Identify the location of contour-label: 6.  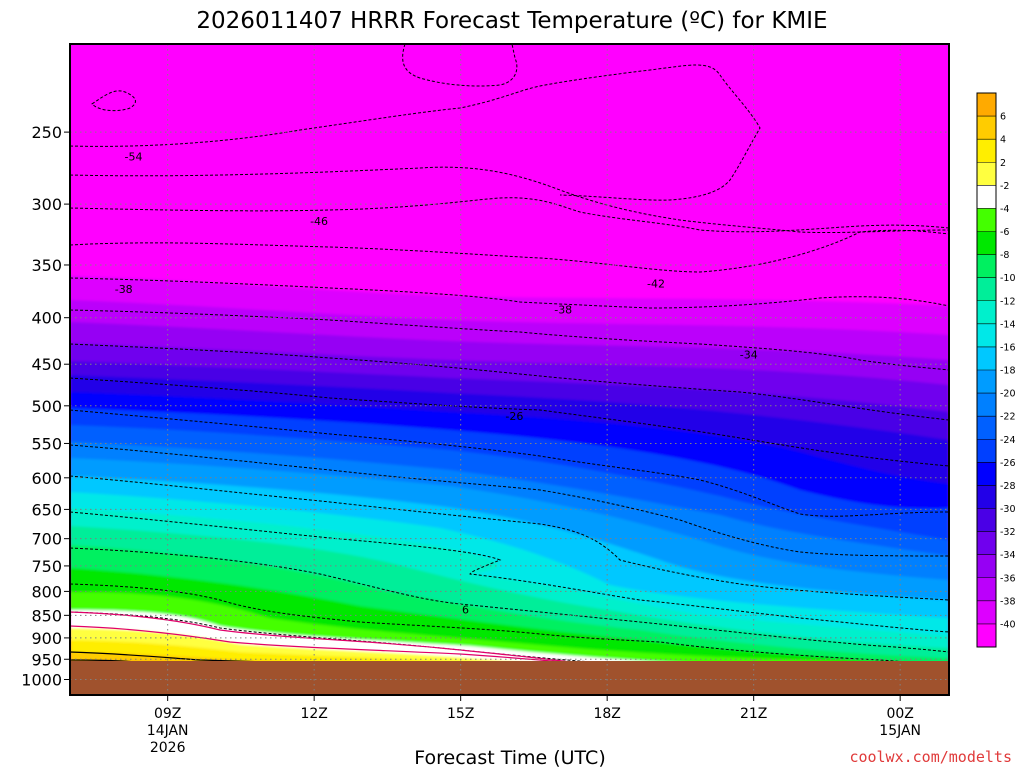
(465, 610).